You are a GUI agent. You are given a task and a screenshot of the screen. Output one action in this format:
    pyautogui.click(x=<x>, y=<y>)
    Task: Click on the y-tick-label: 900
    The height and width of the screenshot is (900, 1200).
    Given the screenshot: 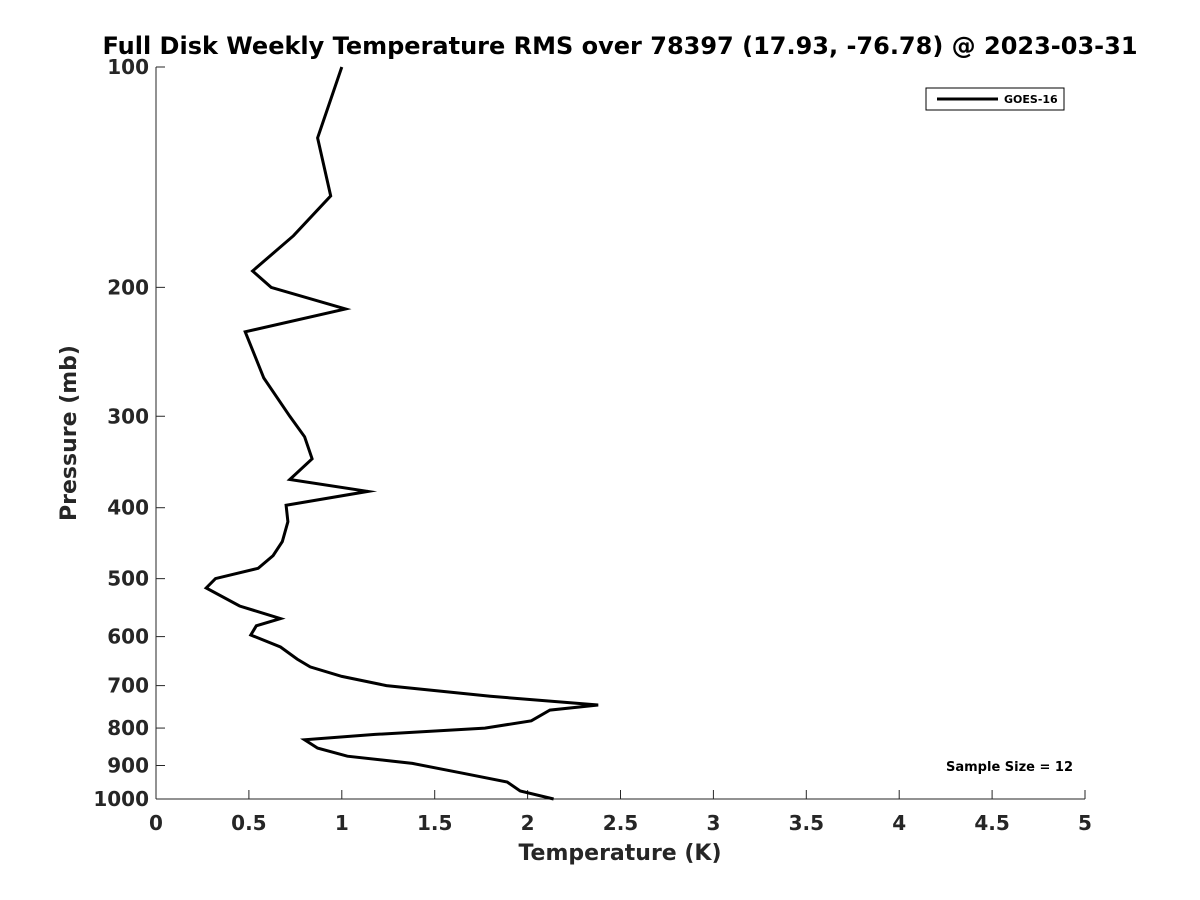 What is the action you would take?
    pyautogui.click(x=128, y=766)
    